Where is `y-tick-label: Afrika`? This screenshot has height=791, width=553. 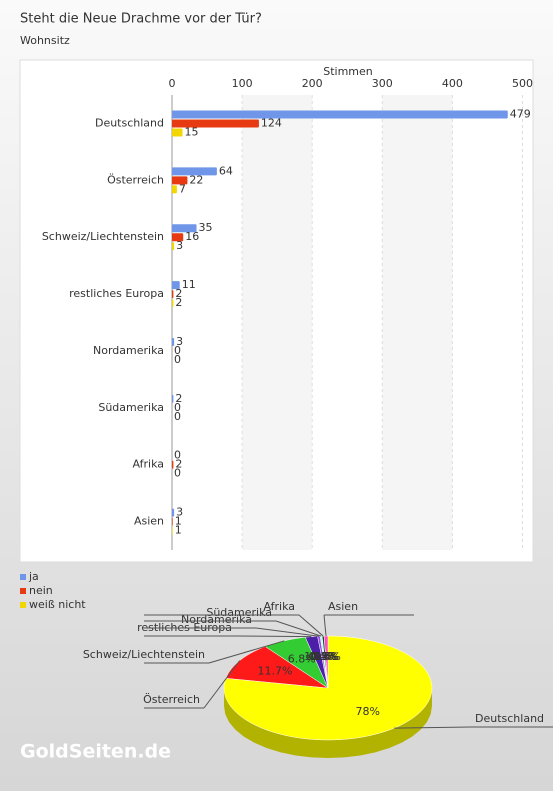
y-tick-label: Afrika is located at coordinates (148, 464).